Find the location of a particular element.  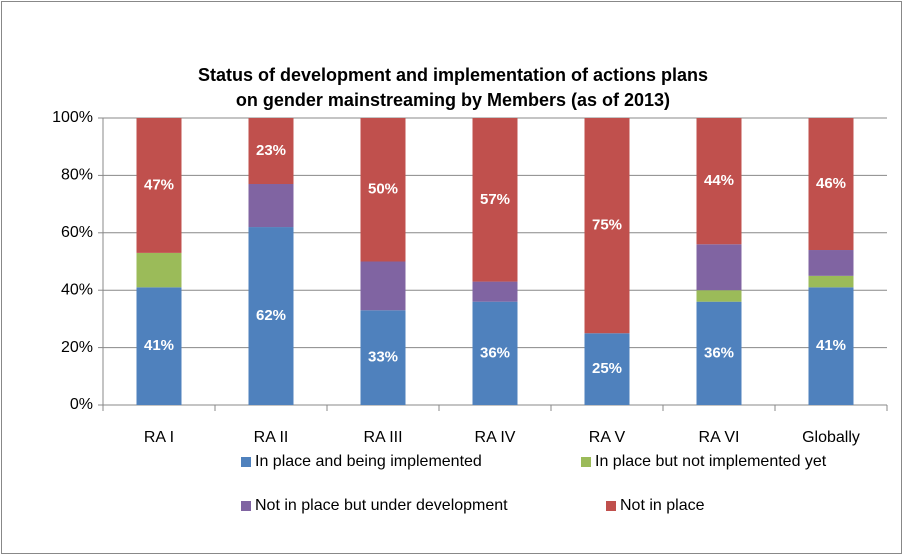

legend-label: Not in place but under development is located at coordinates (381, 505).